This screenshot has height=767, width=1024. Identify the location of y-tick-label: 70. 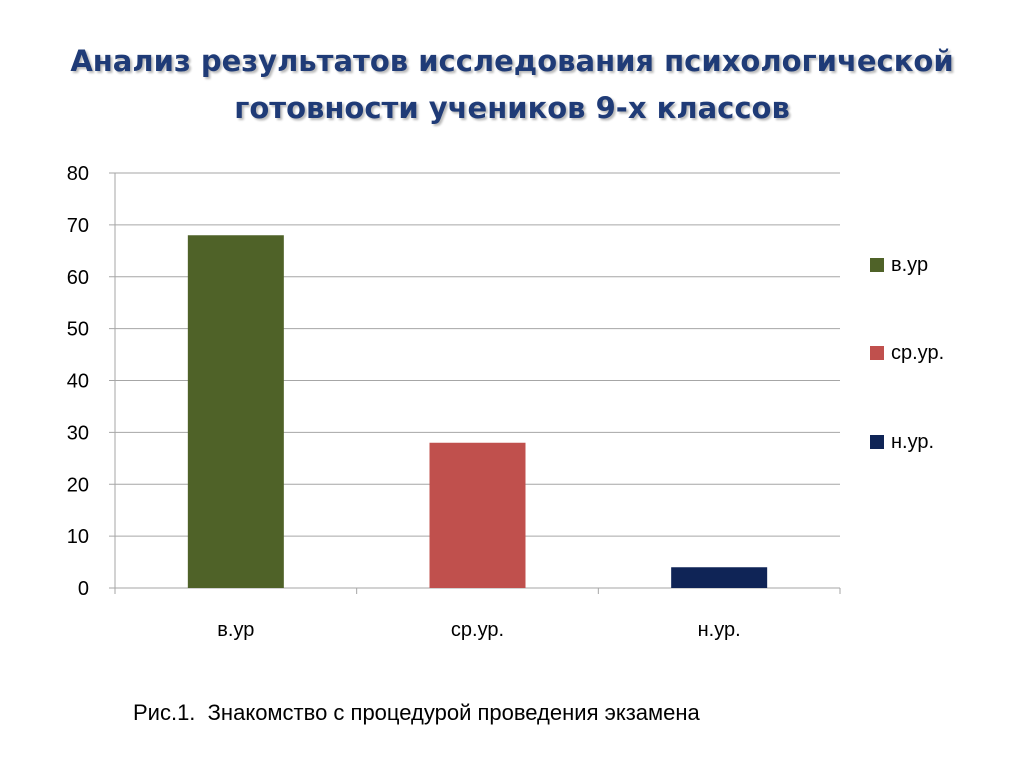
(78, 226).